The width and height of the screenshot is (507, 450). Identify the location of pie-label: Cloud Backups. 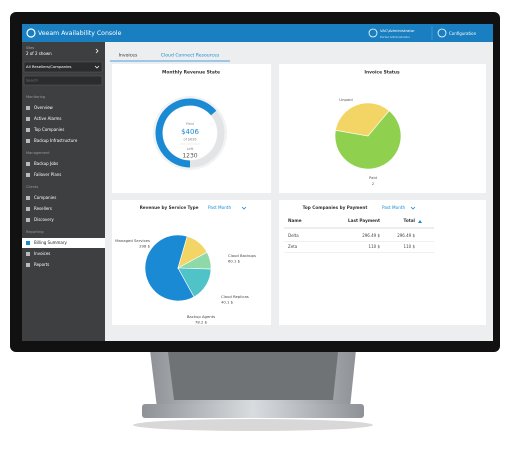
(242, 255).